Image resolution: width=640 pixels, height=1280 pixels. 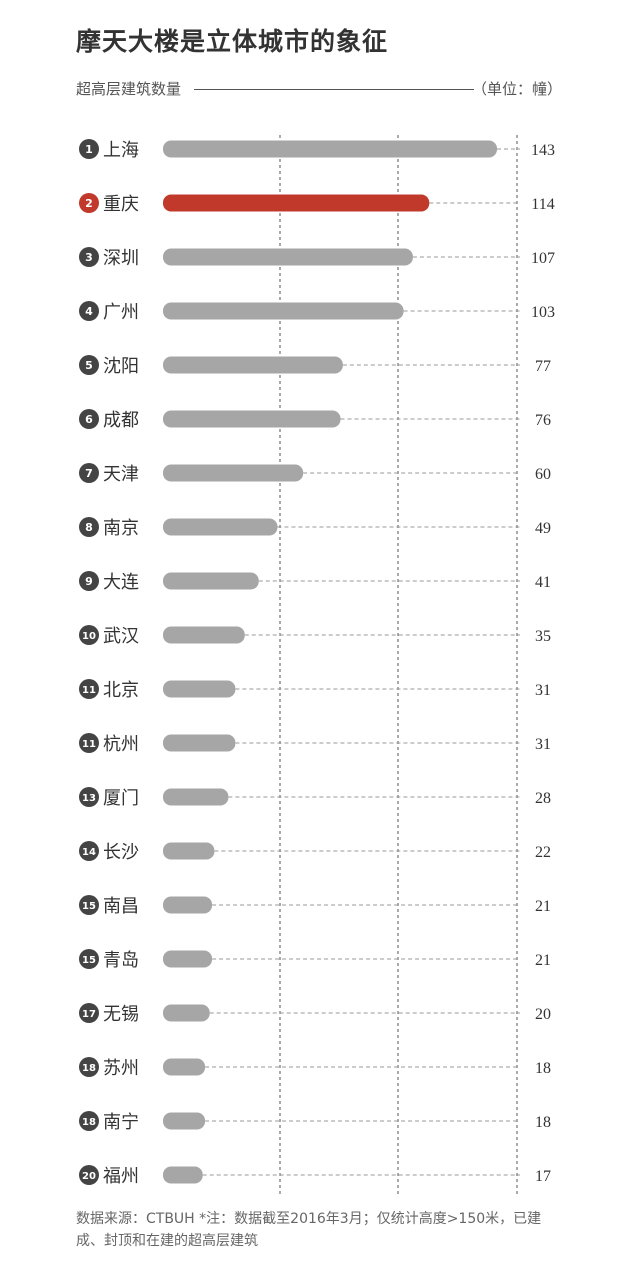 I want to click on bar-苏州, so click(x=184, y=1067).